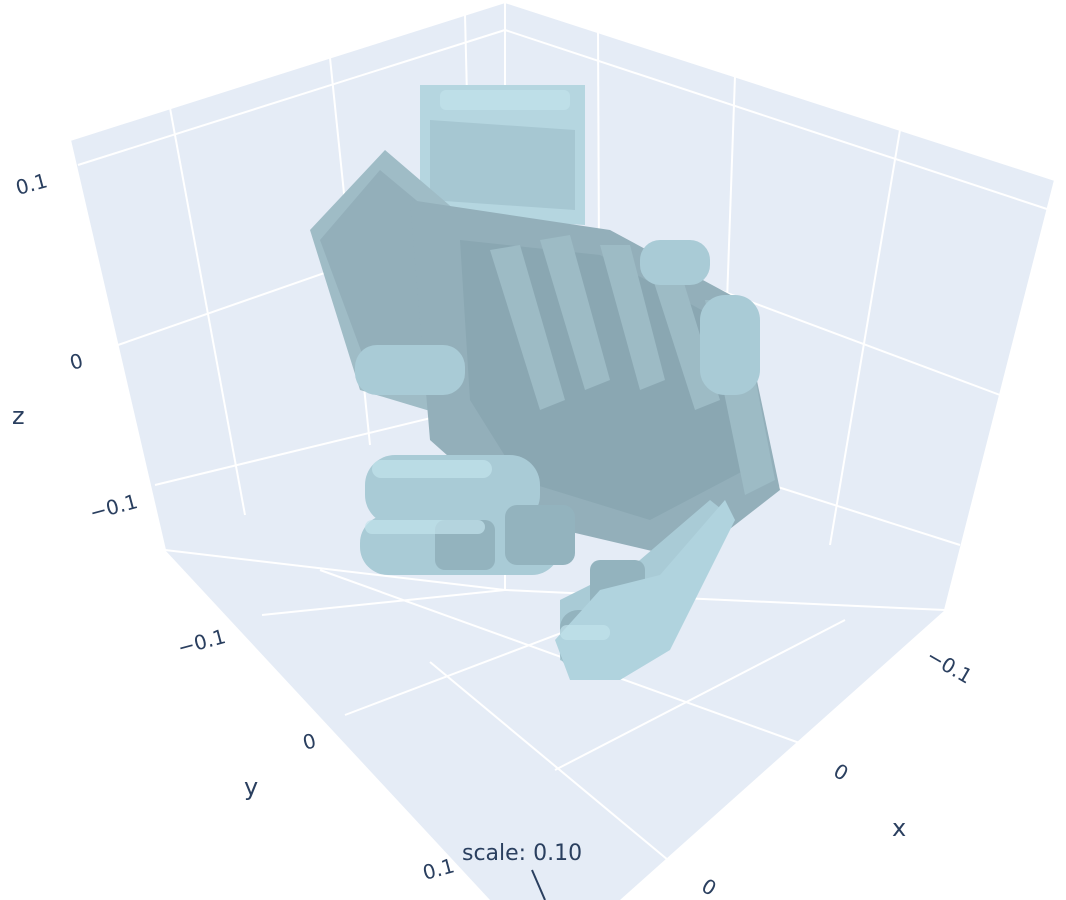 This screenshot has height=900, width=1066. What do you see at coordinates (201, 642) in the screenshot?
I see `y-tick-neg0.1: −0.1` at bounding box center [201, 642].